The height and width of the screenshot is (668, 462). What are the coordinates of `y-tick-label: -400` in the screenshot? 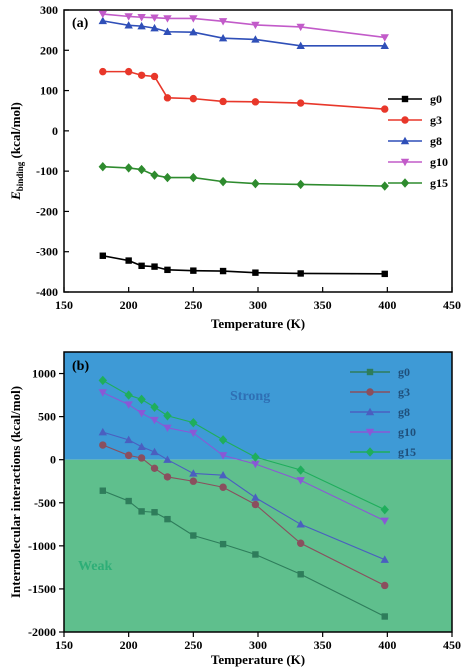 It's located at (47, 292).